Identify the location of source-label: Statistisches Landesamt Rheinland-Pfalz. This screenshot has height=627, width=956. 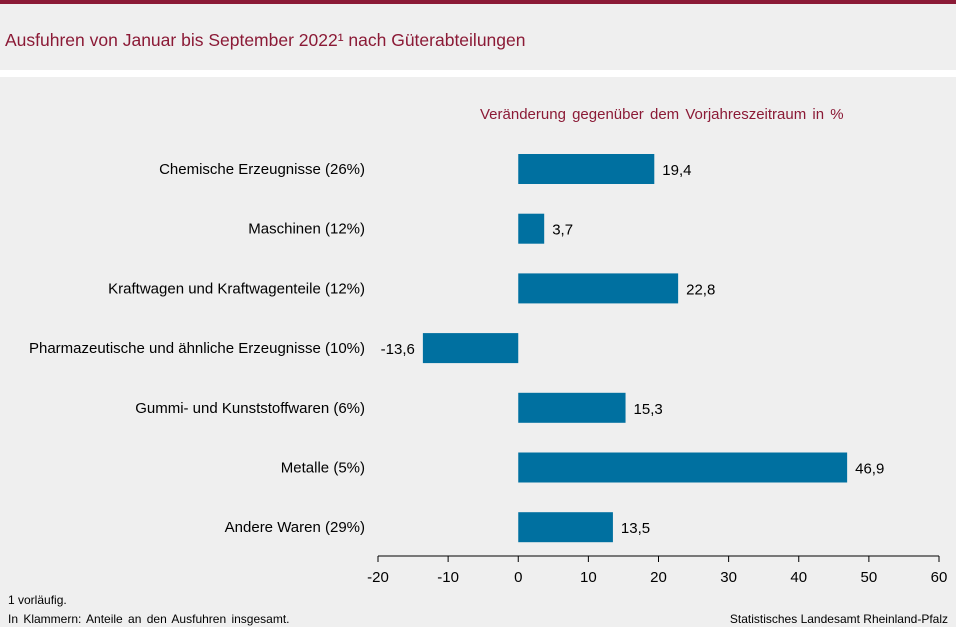
(838, 619).